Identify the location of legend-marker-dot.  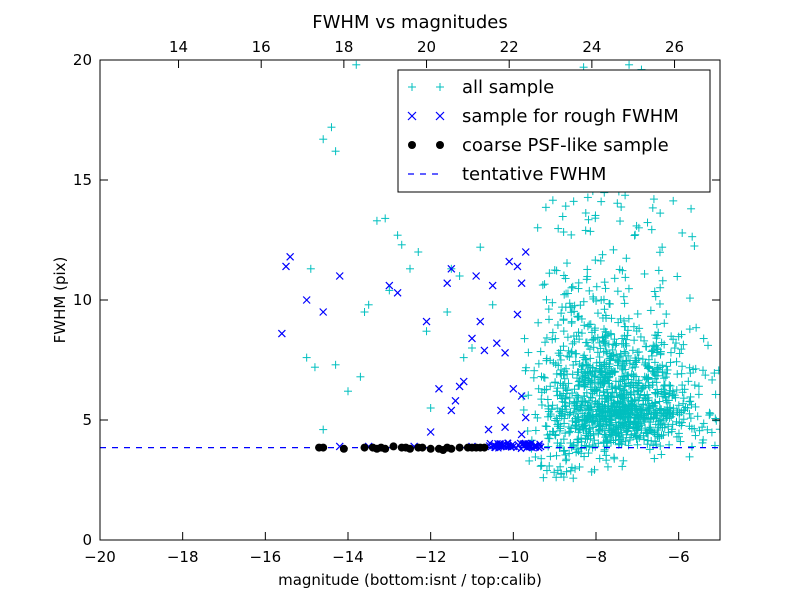
(440, 145).